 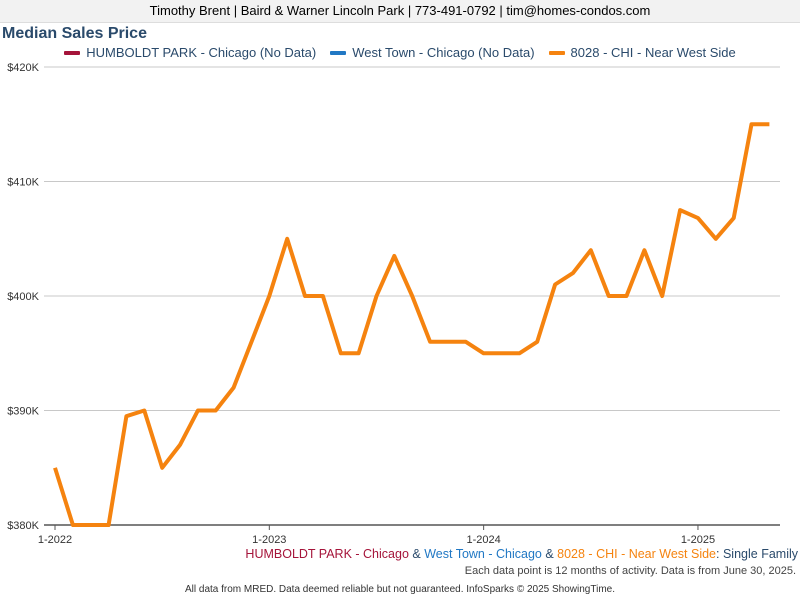 I want to click on legend-swatch-west-town, so click(x=338, y=53).